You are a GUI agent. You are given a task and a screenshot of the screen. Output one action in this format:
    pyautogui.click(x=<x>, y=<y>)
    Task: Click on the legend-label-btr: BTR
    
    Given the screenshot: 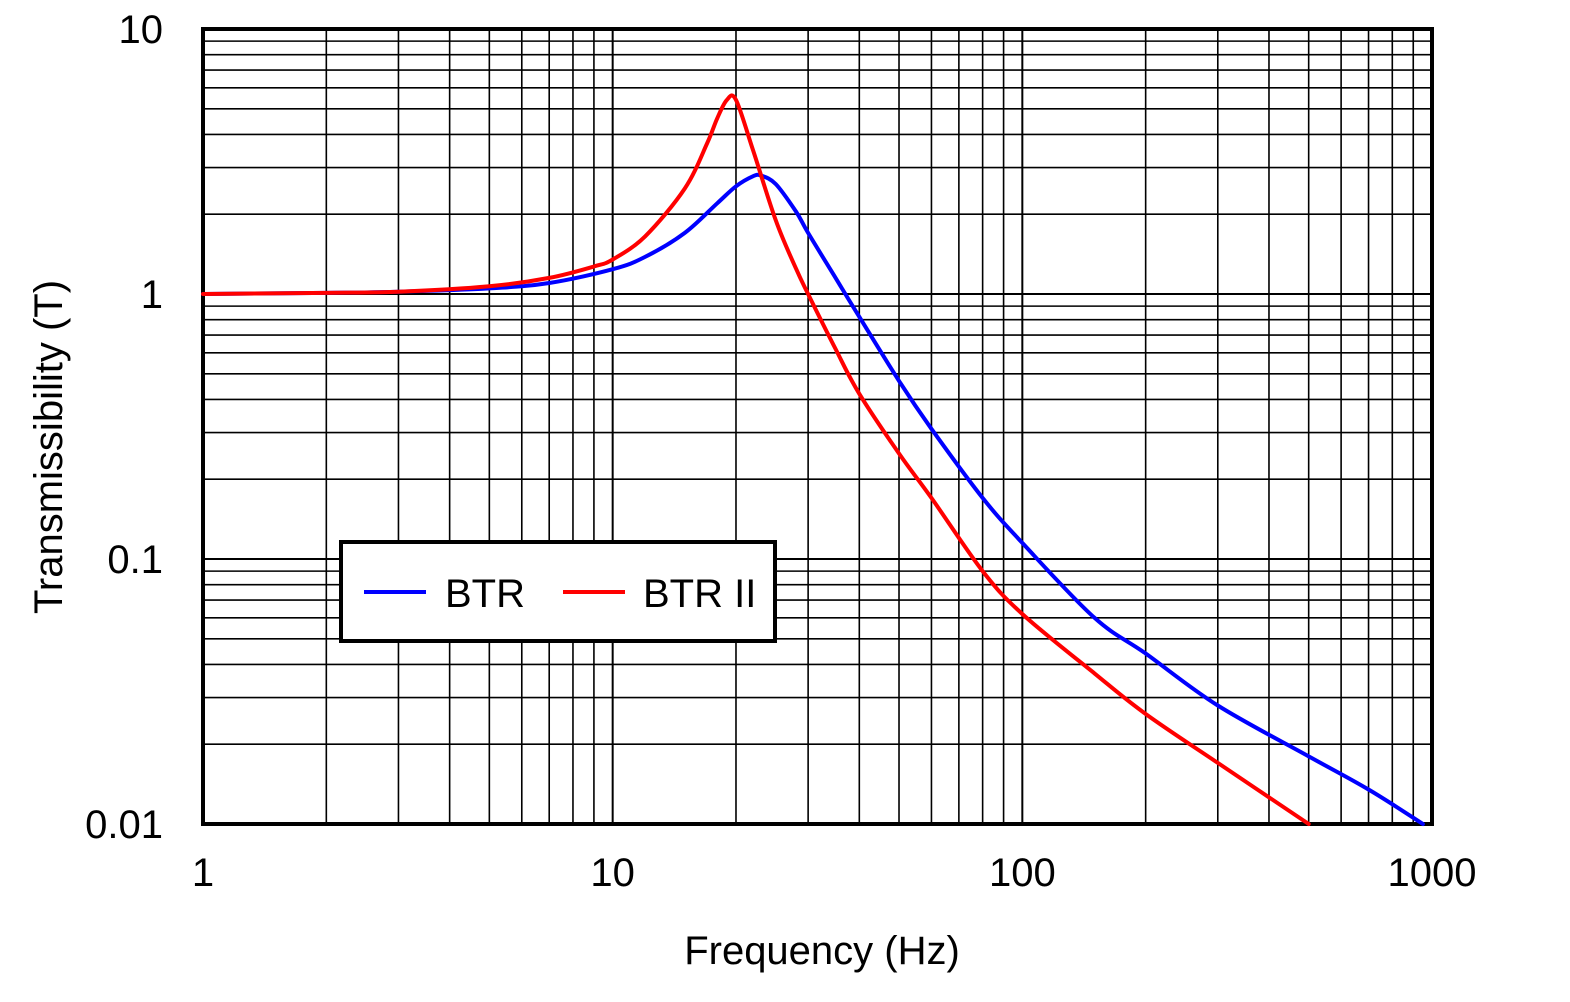 What is the action you would take?
    pyautogui.click(x=485, y=594)
    